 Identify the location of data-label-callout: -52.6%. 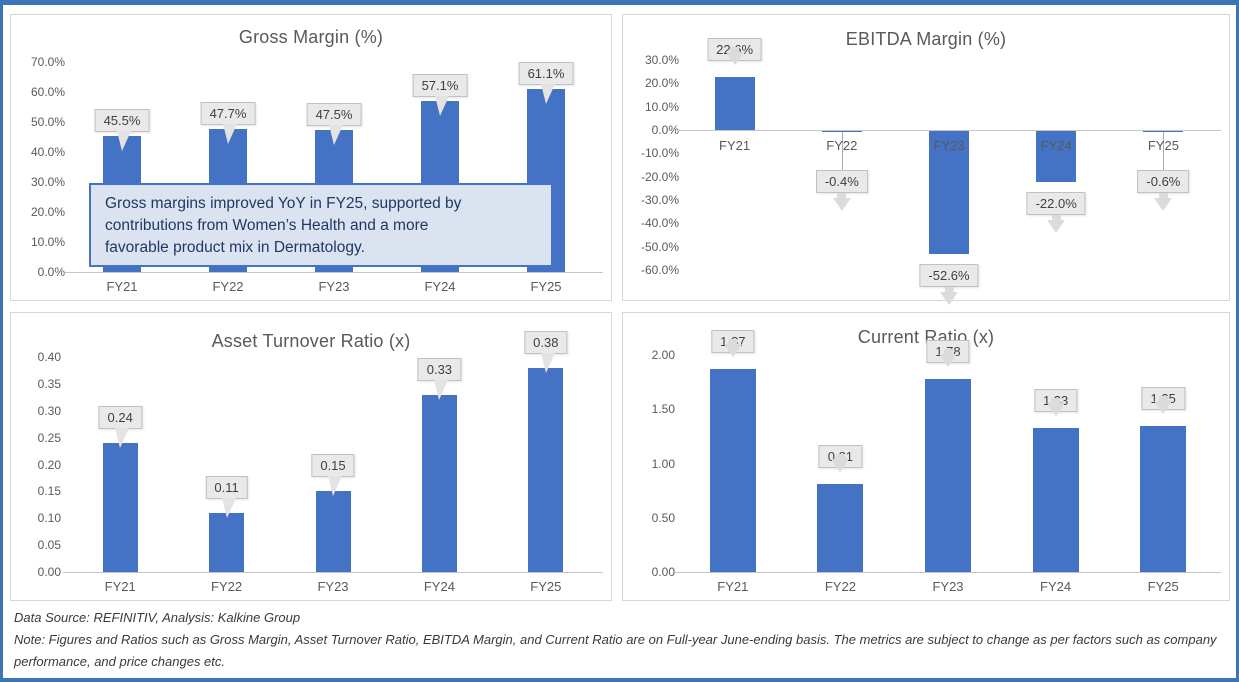
(949, 275).